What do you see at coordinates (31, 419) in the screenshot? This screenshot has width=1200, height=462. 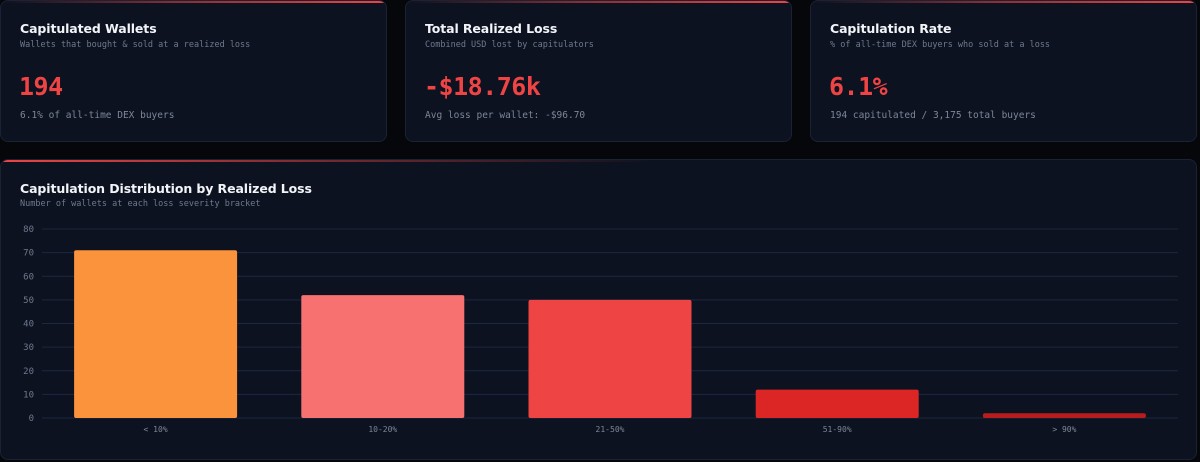 I see `y-tick-label: 0` at bounding box center [31, 419].